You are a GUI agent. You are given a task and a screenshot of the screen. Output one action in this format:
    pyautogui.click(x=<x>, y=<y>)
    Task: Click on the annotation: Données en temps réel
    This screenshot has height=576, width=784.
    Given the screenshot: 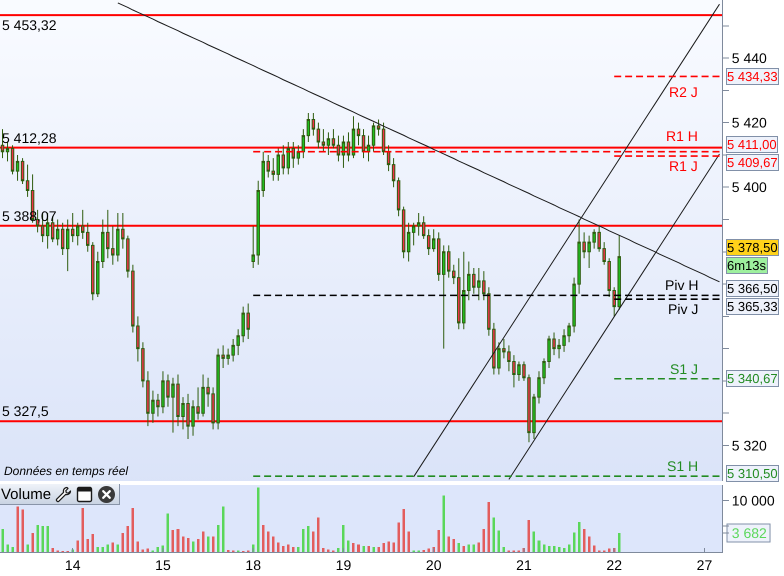 What is the action you would take?
    pyautogui.click(x=66, y=471)
    